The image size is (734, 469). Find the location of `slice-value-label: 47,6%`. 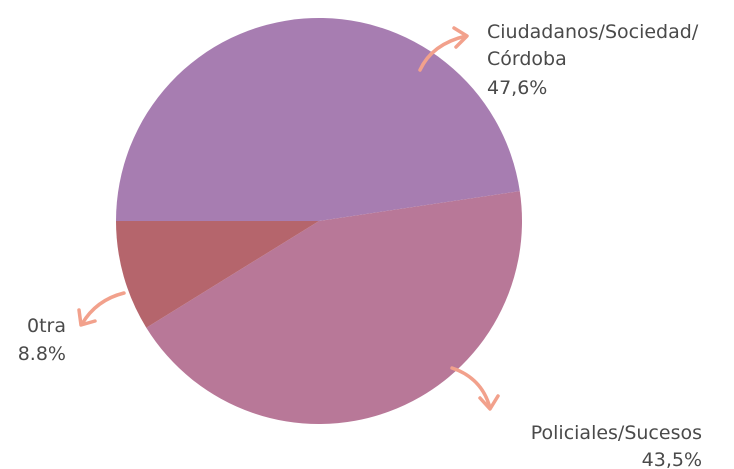

slice-value-label: 47,6% is located at coordinates (517, 88).